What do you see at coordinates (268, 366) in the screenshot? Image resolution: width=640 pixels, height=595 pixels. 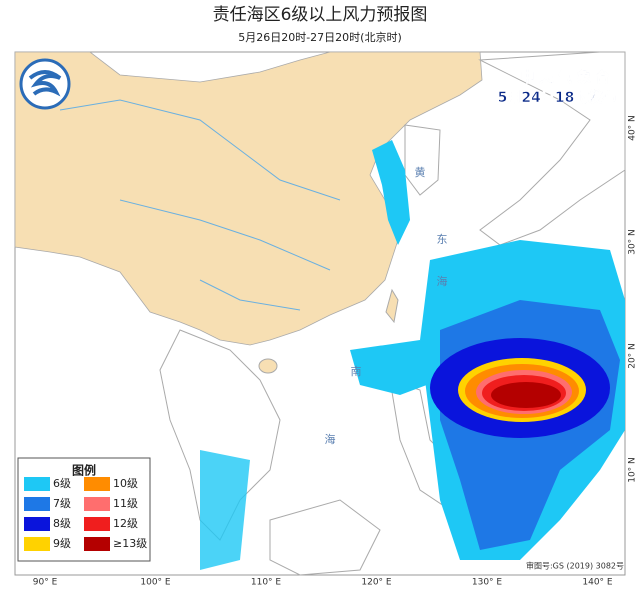 I see `hainan` at bounding box center [268, 366].